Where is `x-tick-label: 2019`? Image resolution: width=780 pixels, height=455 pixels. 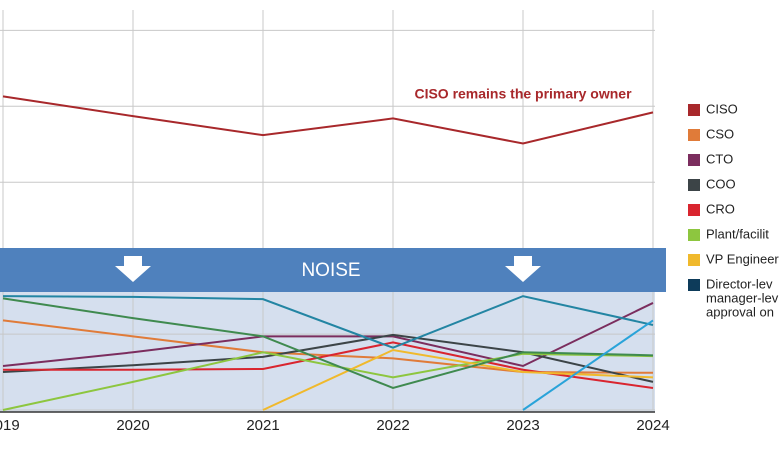
x-tick-label: 2019 is located at coordinates (10, 425).